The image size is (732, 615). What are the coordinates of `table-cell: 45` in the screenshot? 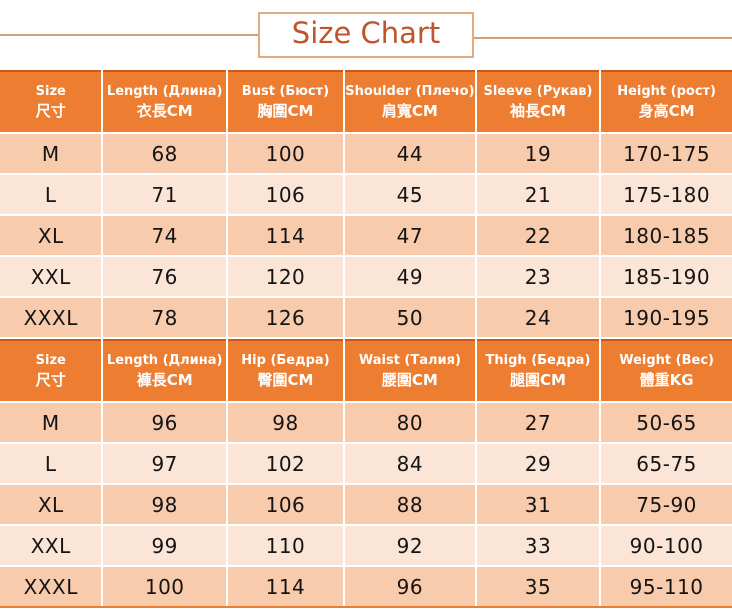 It's located at (410, 194).